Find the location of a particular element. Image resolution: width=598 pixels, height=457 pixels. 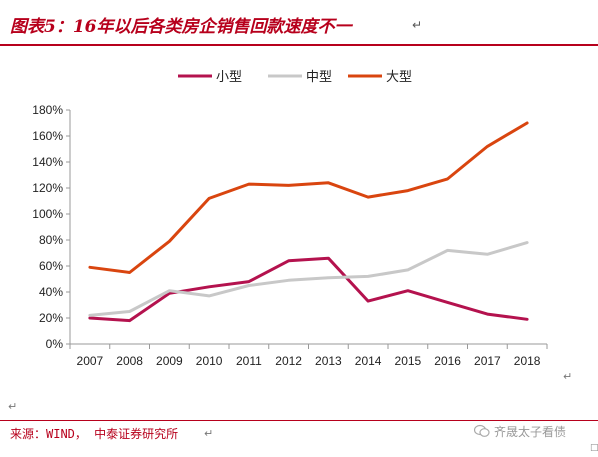

legend: 小型 中型 大型 is located at coordinates (295, 77).